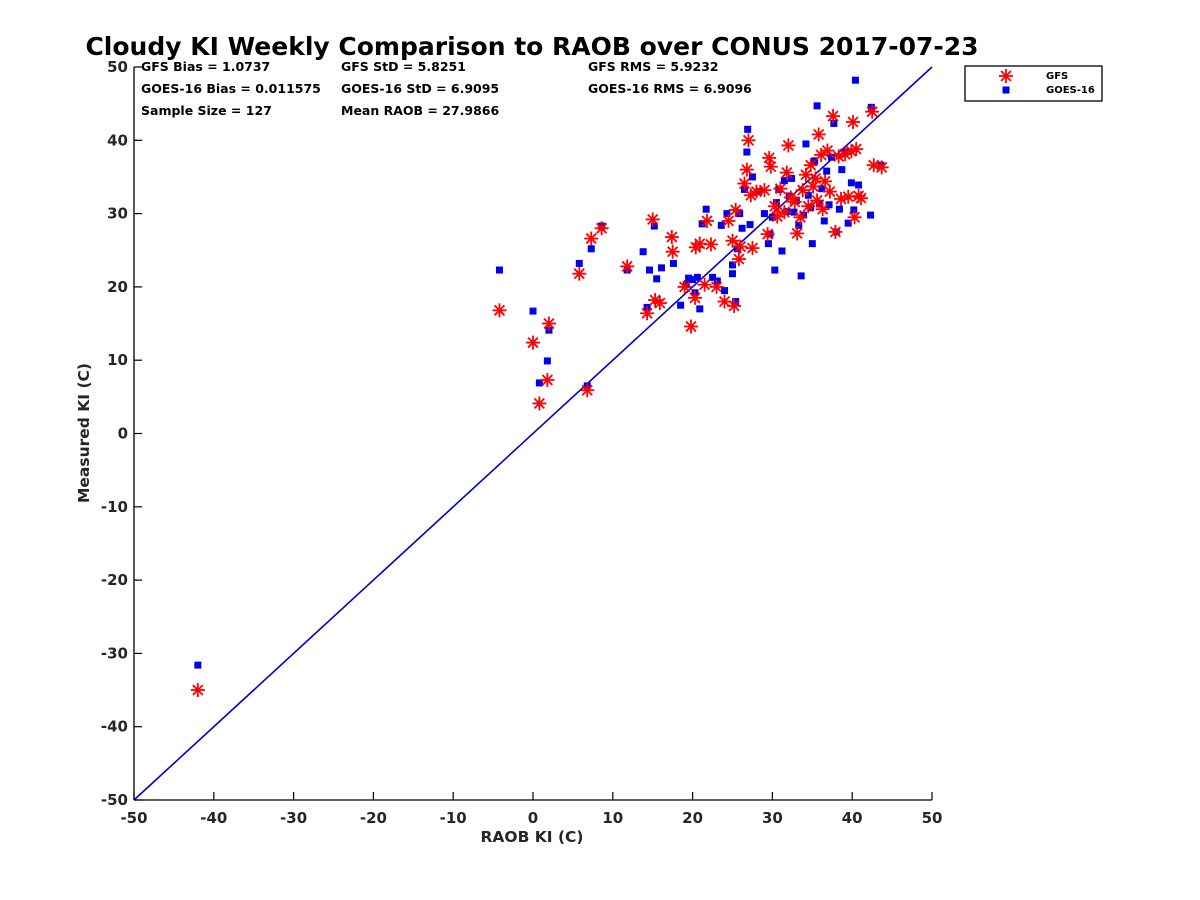 Image resolution: width=1200 pixels, height=900 pixels. Describe the element at coordinates (1033, 83) in the screenshot. I see `legend-box` at that location.